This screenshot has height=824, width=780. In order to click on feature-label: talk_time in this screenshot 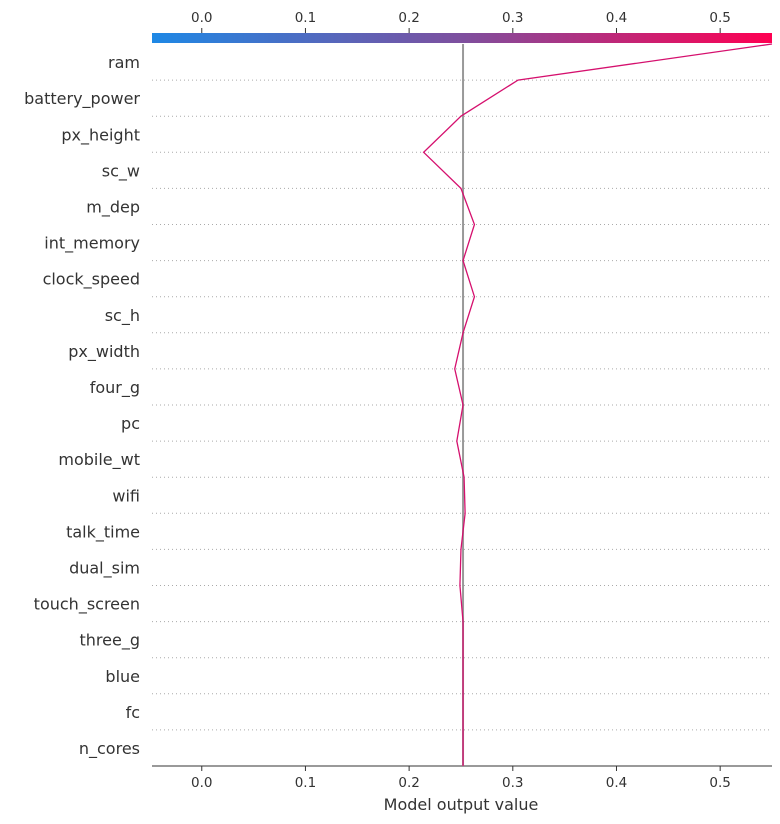, I will do `click(103, 532)`.